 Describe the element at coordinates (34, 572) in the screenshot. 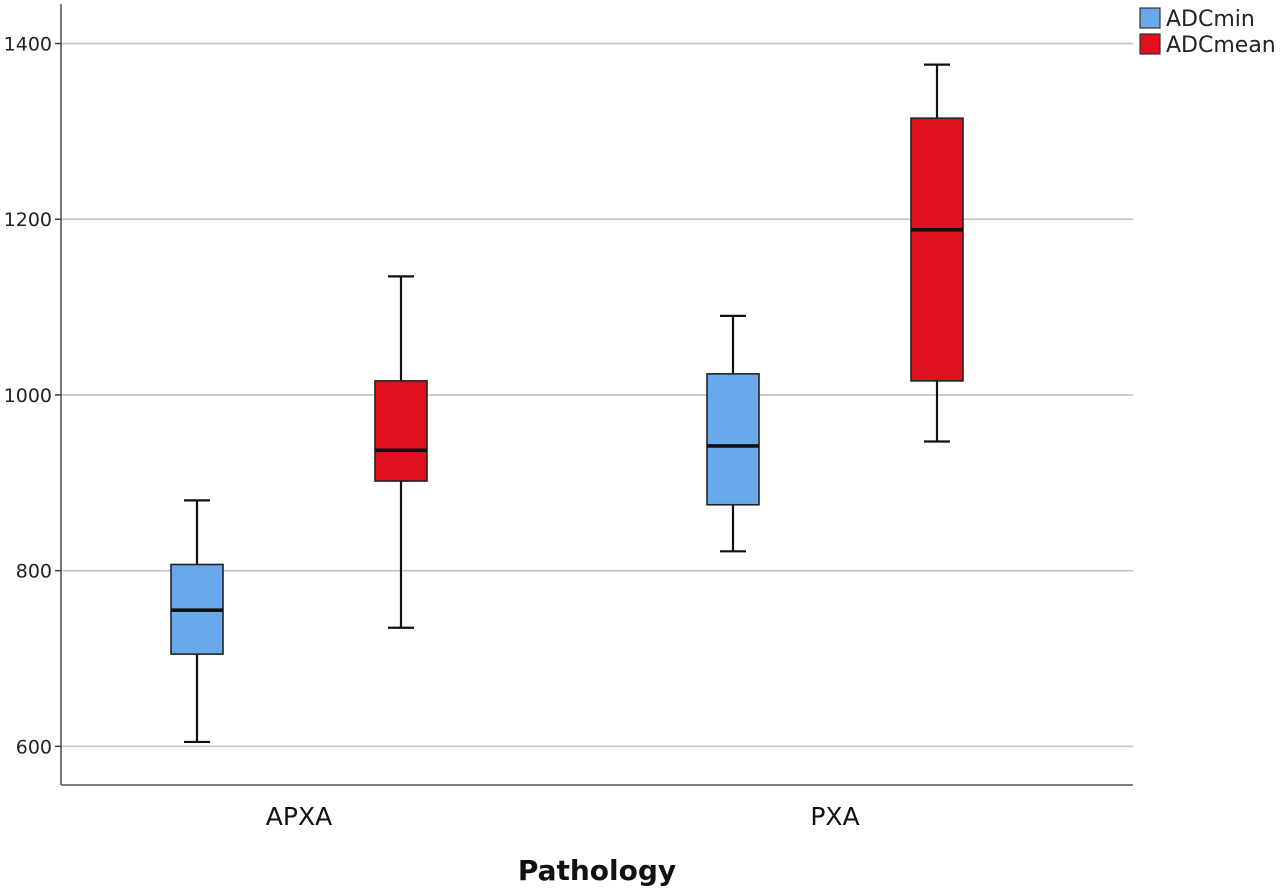

I see `y-tick-label-800: 800` at that location.